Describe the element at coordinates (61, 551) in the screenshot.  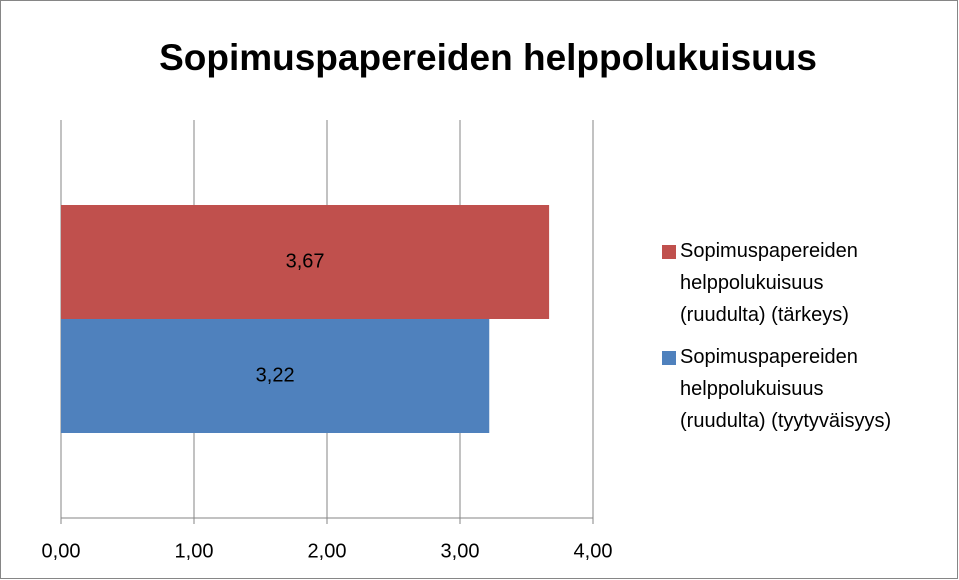
I see `x-tick-label: 0,00` at that location.